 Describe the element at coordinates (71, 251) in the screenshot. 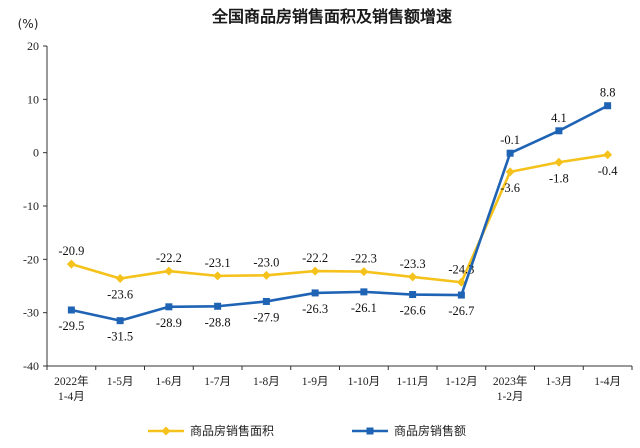

I see `data-label: -20.9` at that location.